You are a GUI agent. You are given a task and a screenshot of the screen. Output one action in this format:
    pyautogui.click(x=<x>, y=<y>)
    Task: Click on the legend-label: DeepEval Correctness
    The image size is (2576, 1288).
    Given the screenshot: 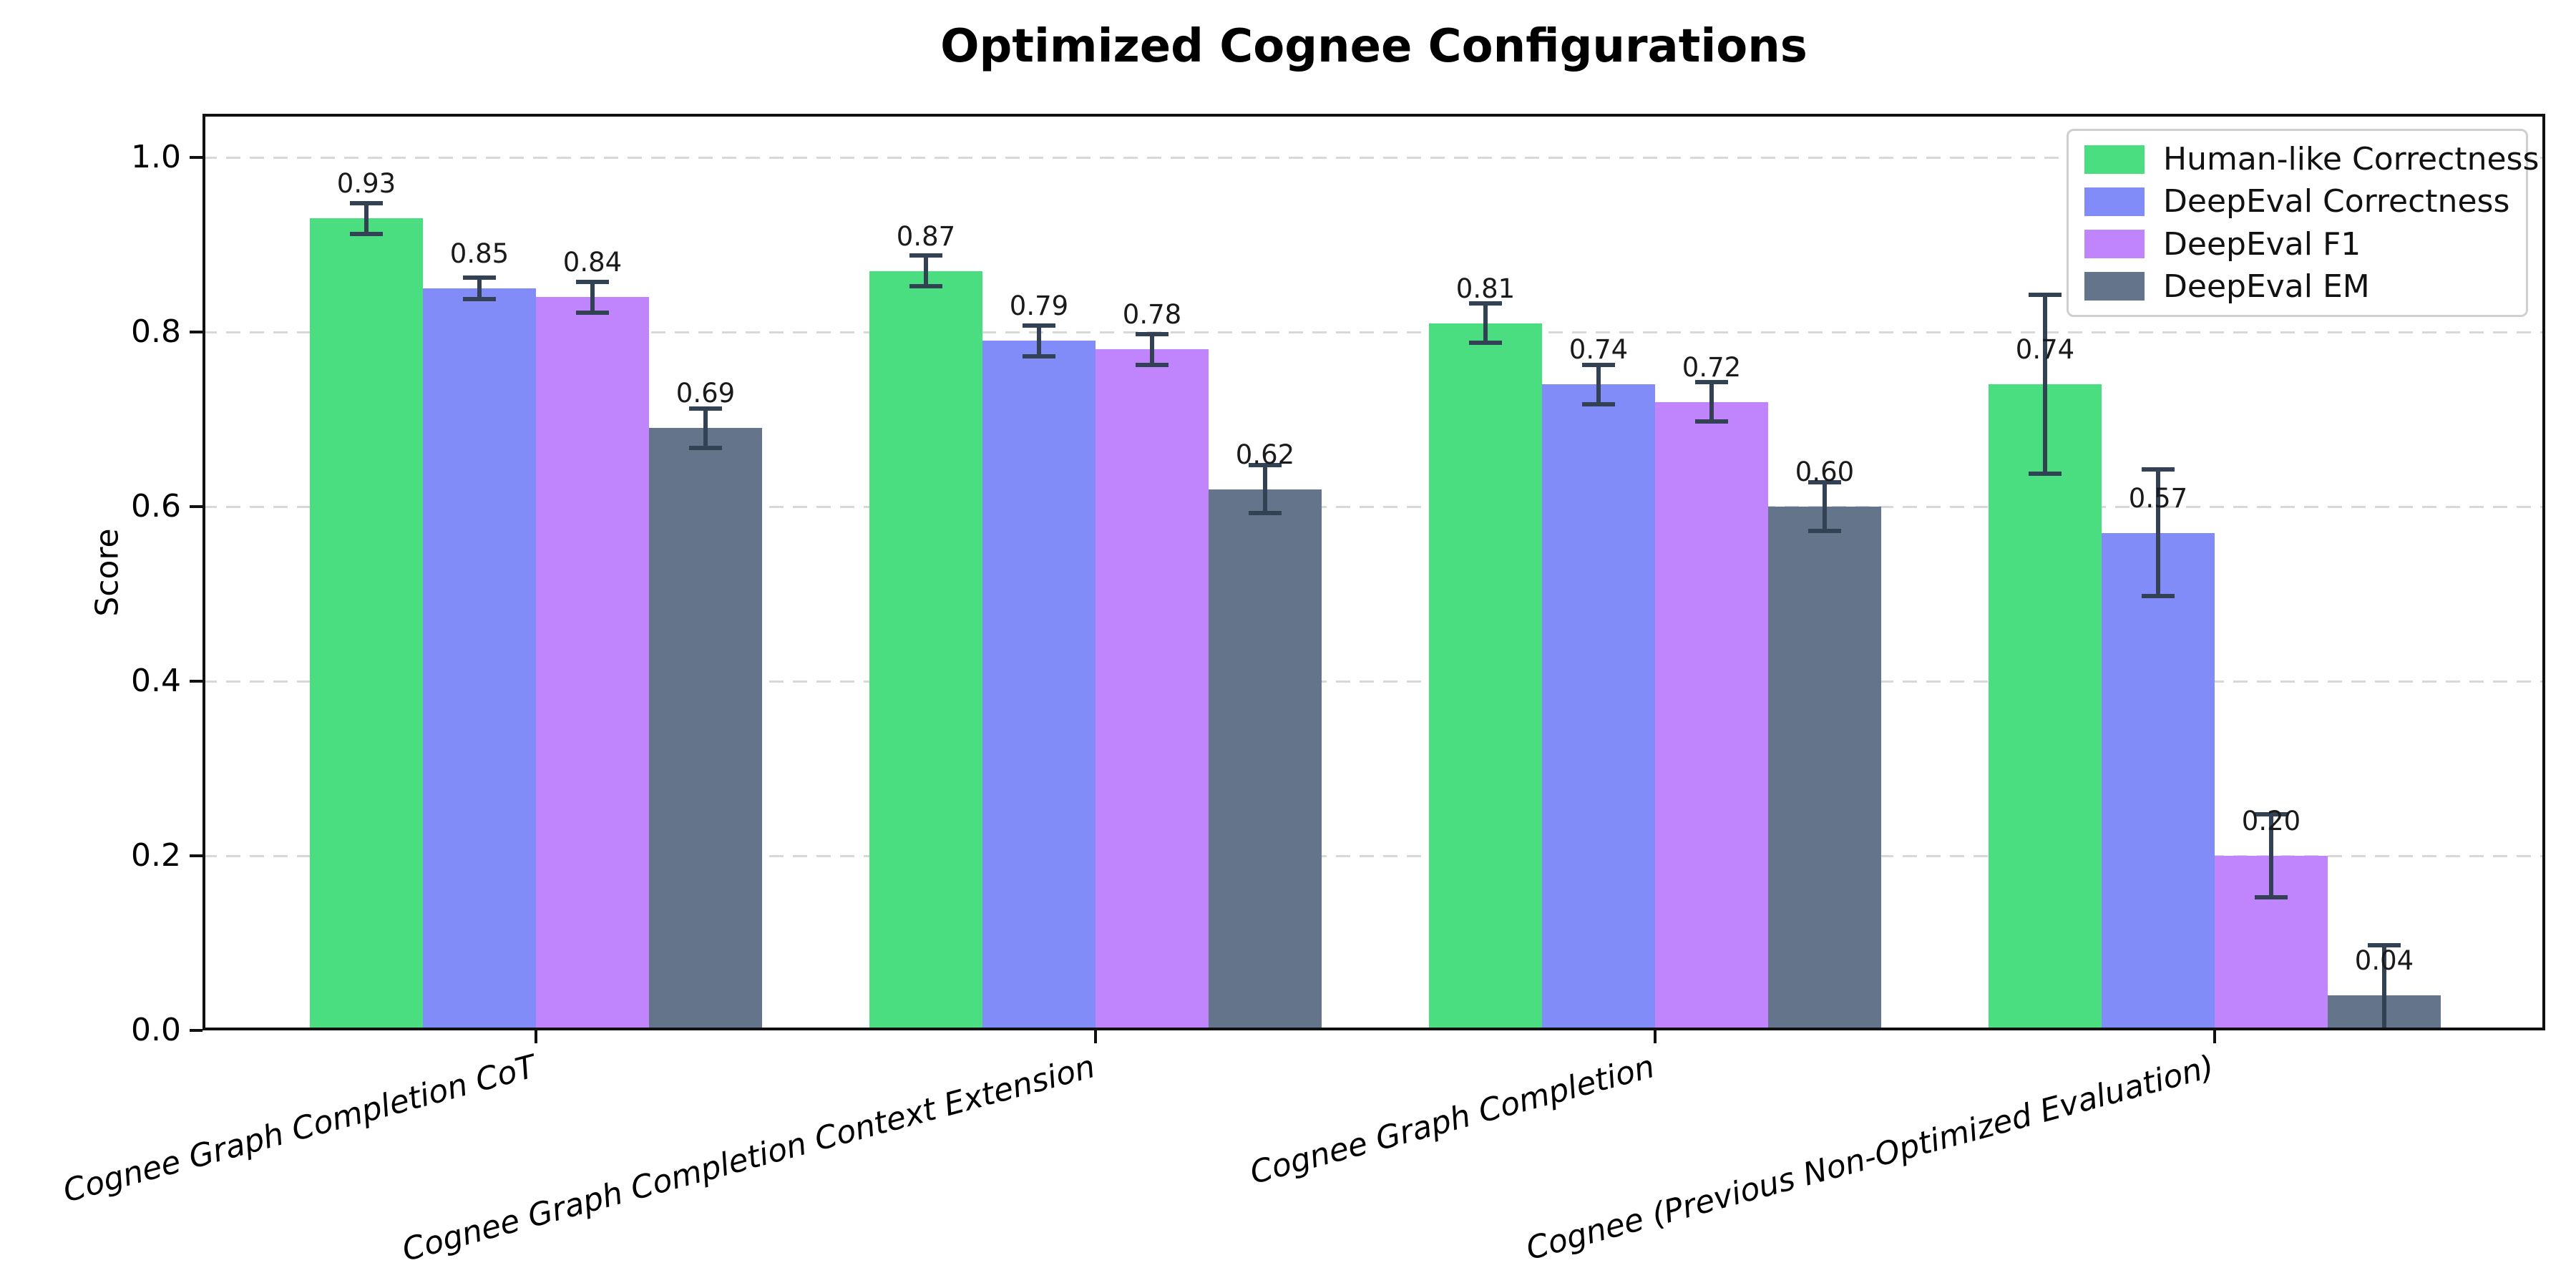 What is the action you would take?
    pyautogui.click(x=2336, y=201)
    